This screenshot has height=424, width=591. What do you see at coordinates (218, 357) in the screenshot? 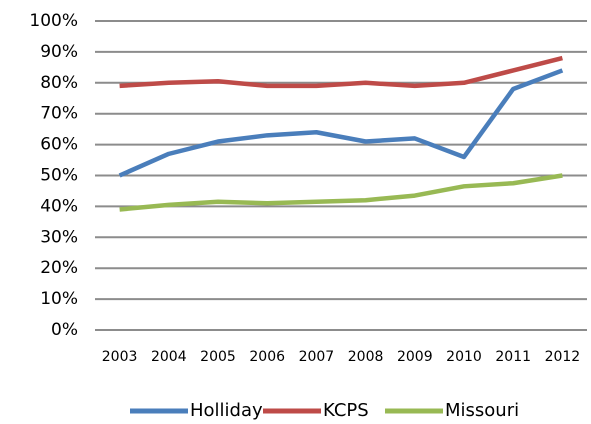
I see `x-tick-label: 2005` at bounding box center [218, 357].